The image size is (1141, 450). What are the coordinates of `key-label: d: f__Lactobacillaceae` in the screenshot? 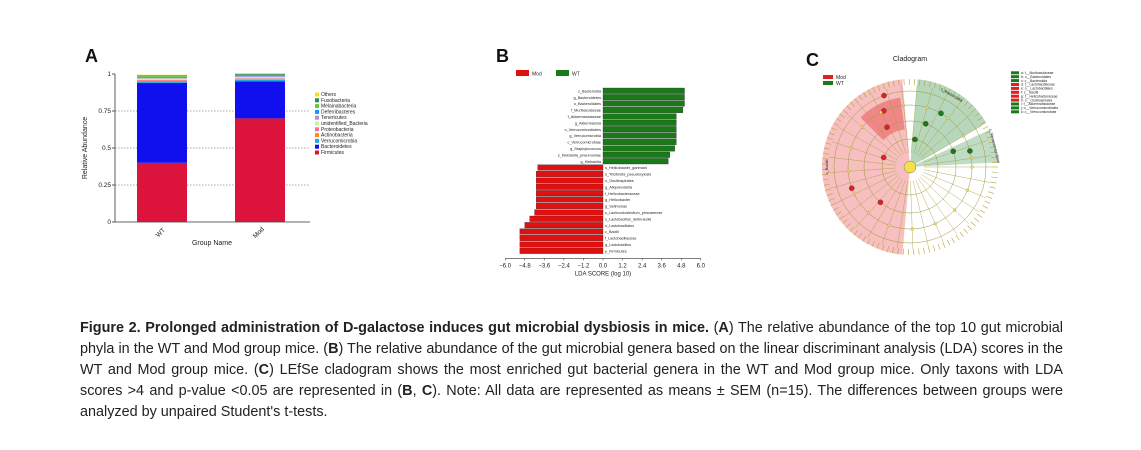 It's located at (1038, 85).